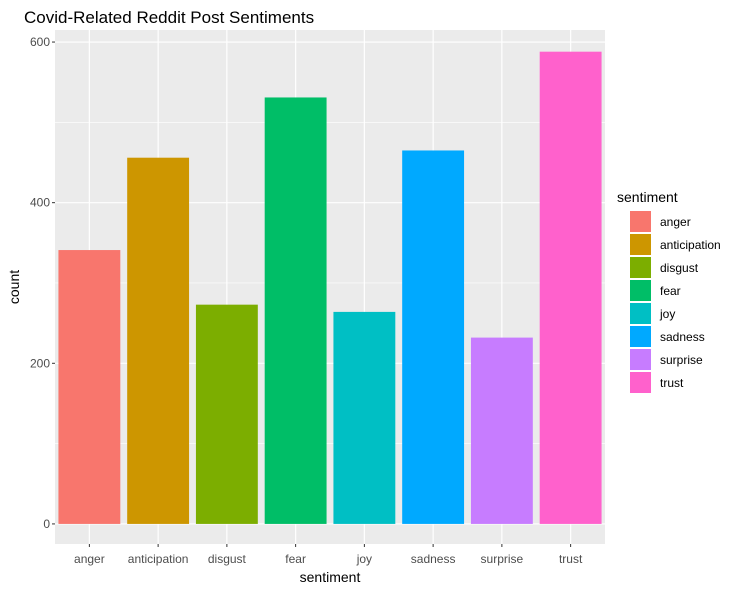 The width and height of the screenshot is (738, 594). Describe the element at coordinates (227, 559) in the screenshot. I see `x-tick-label: disgust` at that location.